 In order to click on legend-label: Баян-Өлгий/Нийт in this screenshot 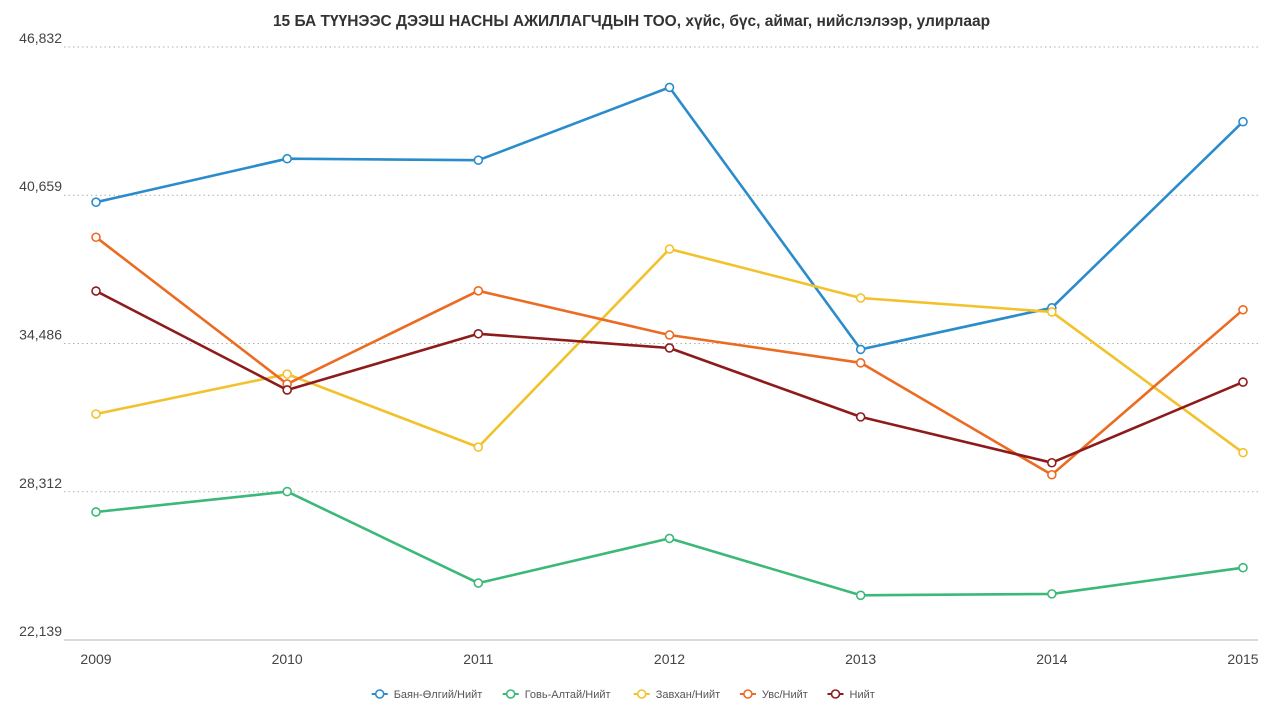, I will do `click(438, 695)`.